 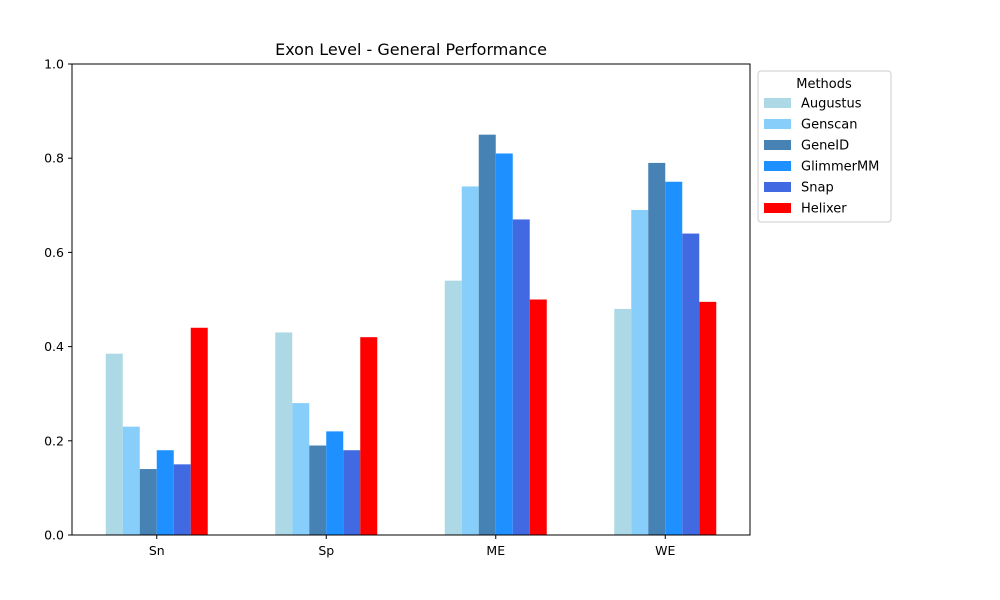 What do you see at coordinates (58, 300) in the screenshot?
I see `y-axis: 0.0 0.2 0.4 0.6 0.8 1.0` at bounding box center [58, 300].